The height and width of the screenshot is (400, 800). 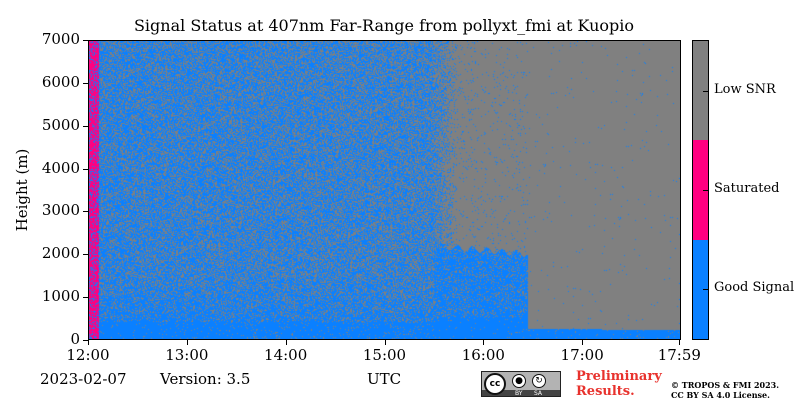 I want to click on x-tick-label: 13:00, so click(x=187, y=355).